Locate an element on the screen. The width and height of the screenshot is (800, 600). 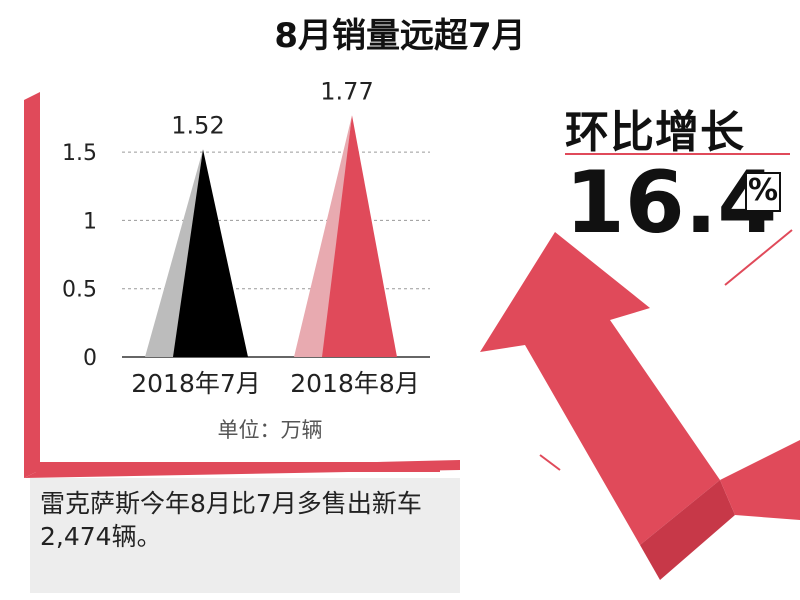
caption-bg is located at coordinates (245, 535).